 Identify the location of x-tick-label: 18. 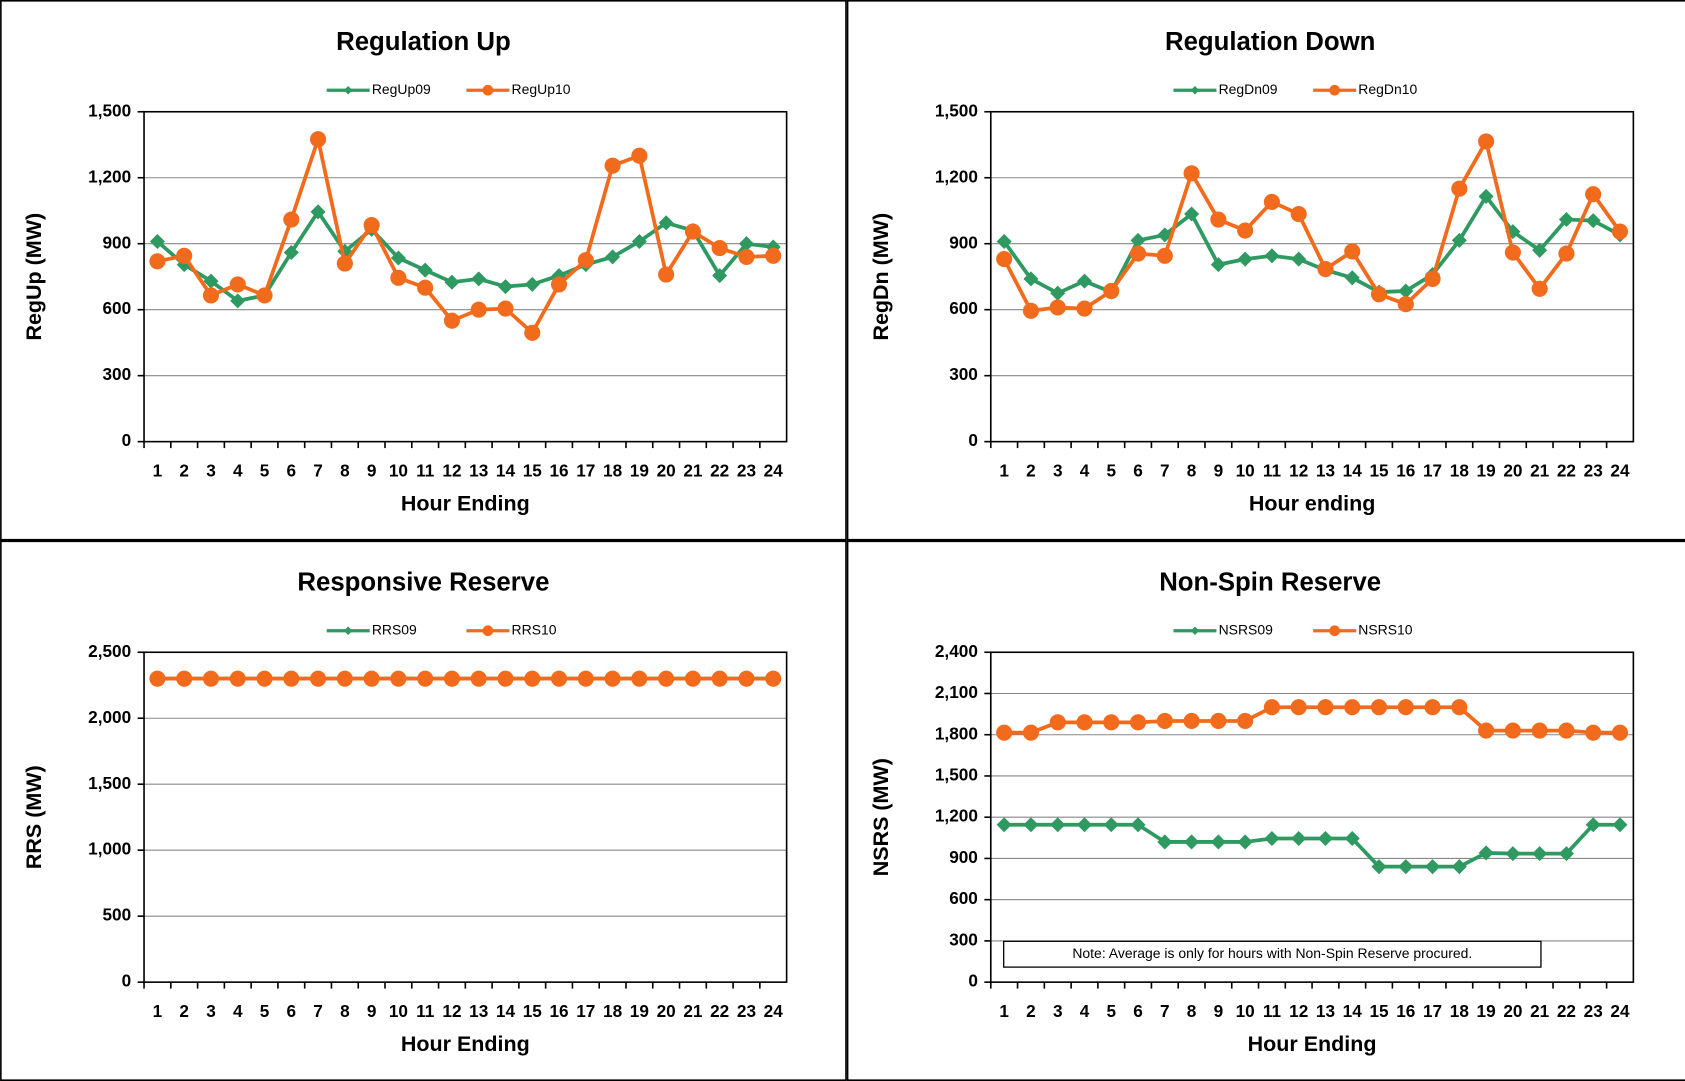
(613, 1011).